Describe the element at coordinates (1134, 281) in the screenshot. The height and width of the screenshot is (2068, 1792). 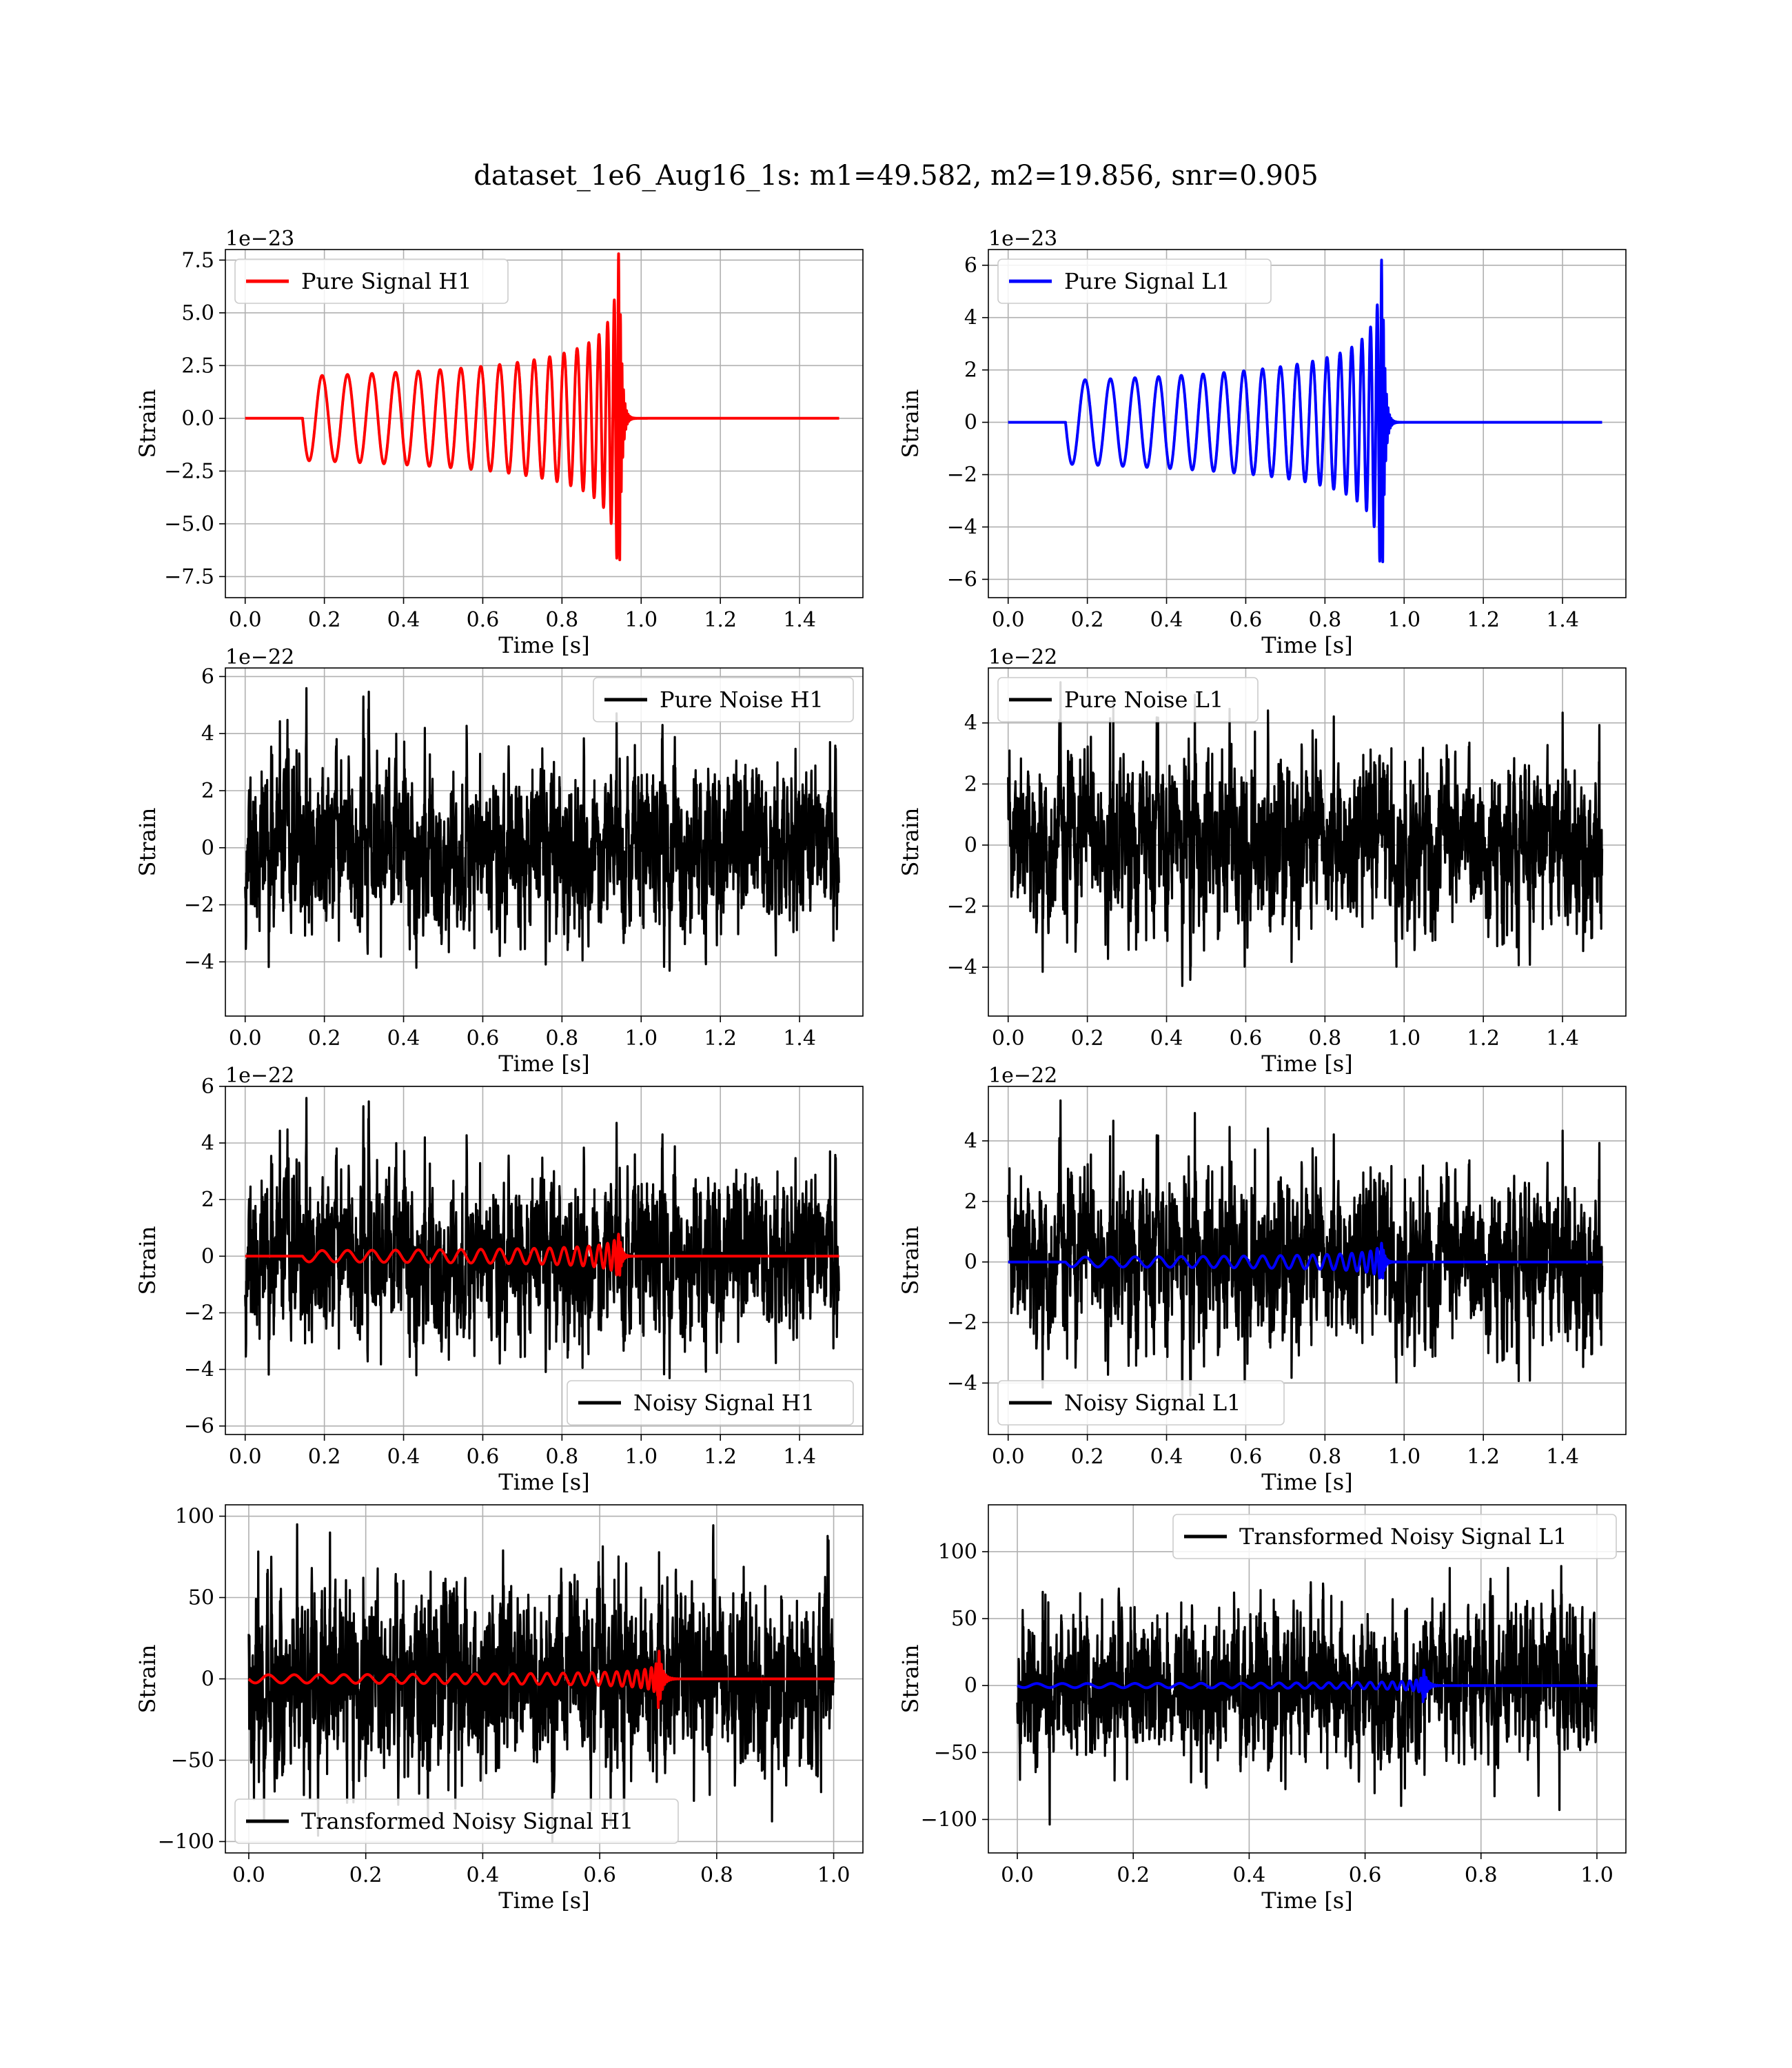
I see `legend: Pure Signal L1` at that location.